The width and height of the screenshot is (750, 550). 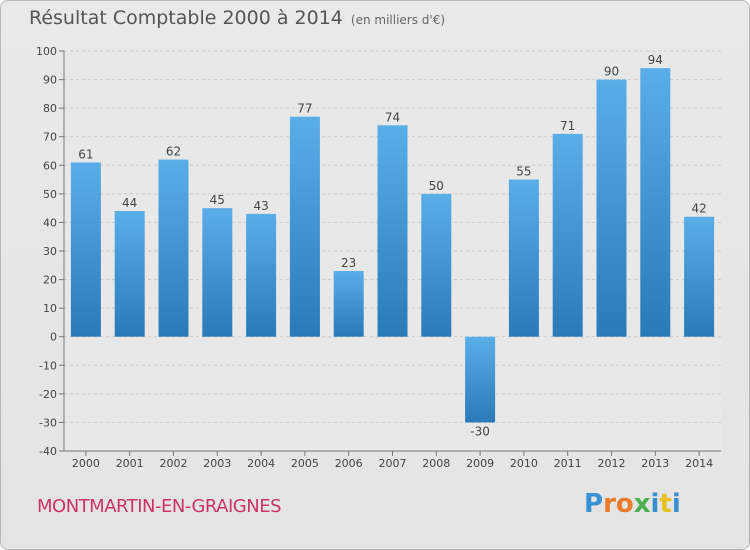 I want to click on y-tick-label: 40, so click(x=50, y=222).